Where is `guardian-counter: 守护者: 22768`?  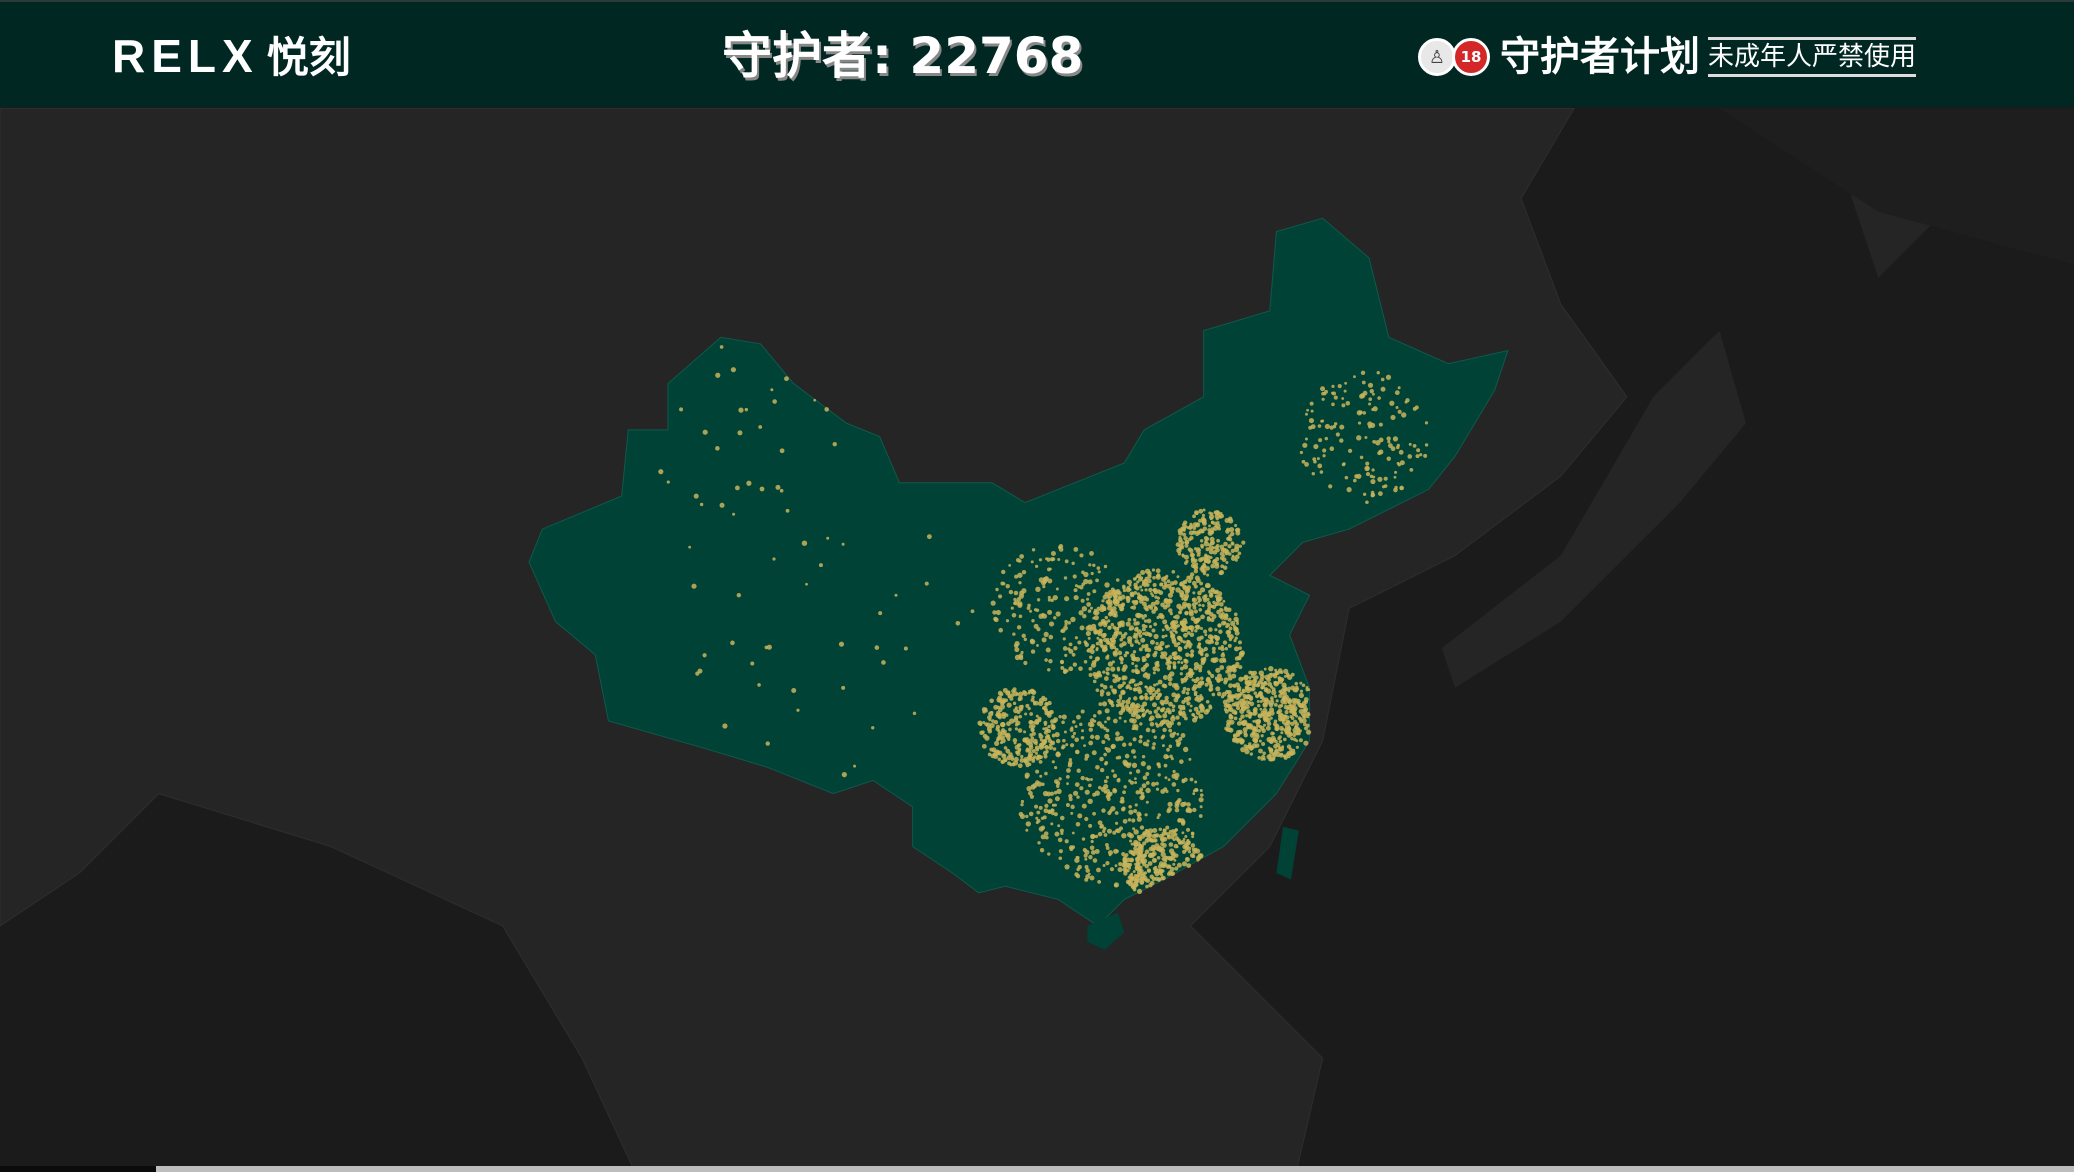 guardian-counter: 守护者: 22768 is located at coordinates (902, 56).